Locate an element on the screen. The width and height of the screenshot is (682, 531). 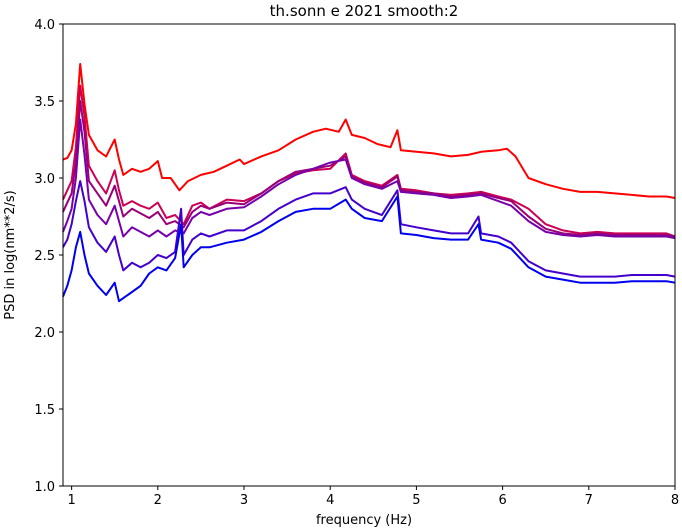
x-tick-label: 3 is located at coordinates (244, 500).